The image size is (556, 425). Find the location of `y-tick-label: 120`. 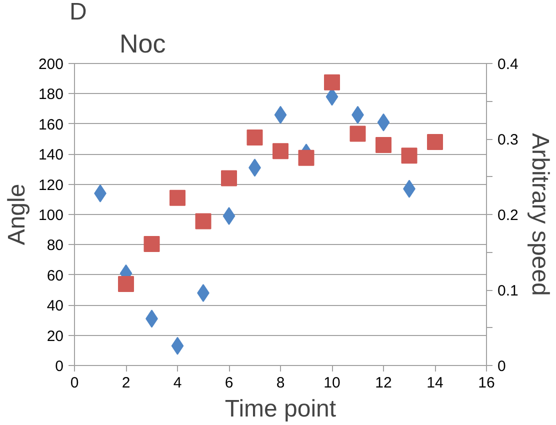

y-tick-label: 120 is located at coordinates (51, 185).